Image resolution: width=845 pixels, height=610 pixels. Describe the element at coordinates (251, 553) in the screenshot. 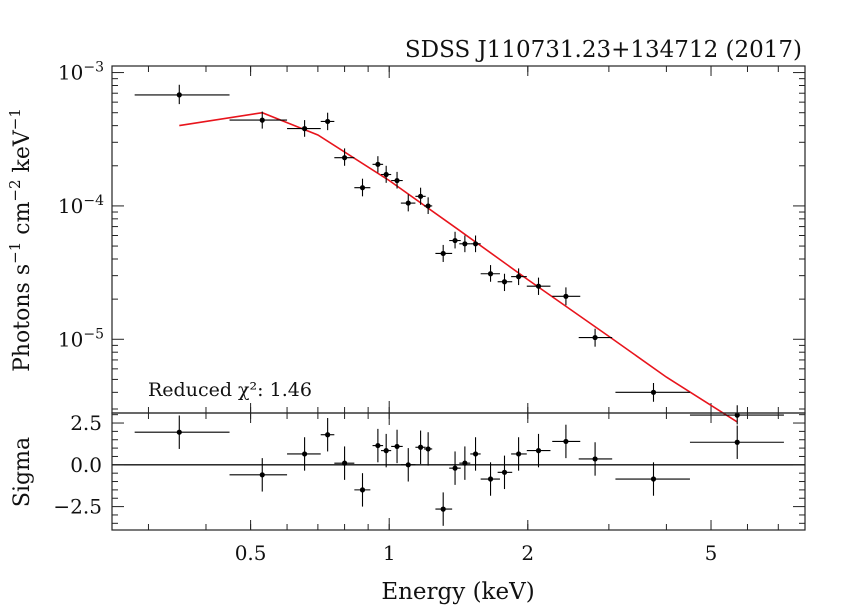

I see `x-tick-label: 0.5` at that location.